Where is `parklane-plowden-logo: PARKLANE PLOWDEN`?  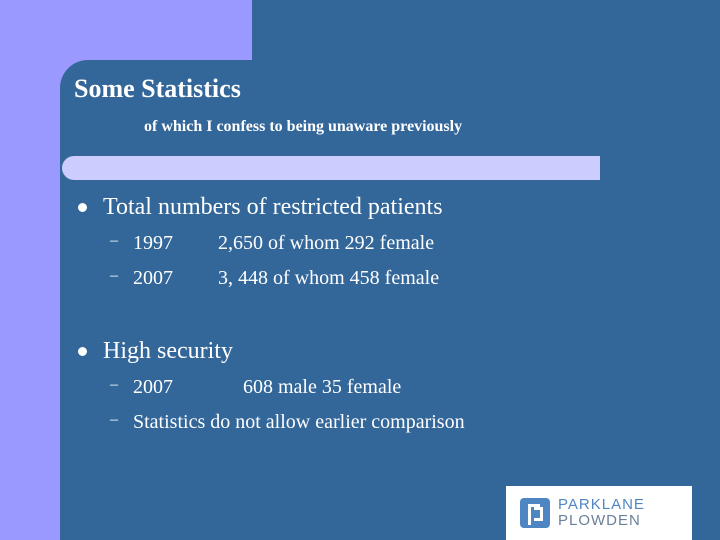 parklane-plowden-logo: PARKLANE PLOWDEN is located at coordinates (599, 513).